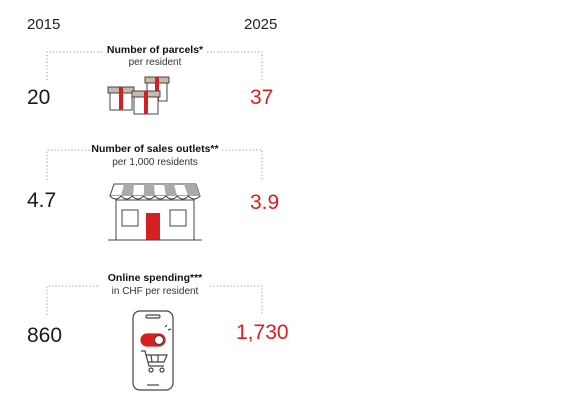 The width and height of the screenshot is (580, 401). I want to click on metric-subtitle-sales-outlets: per 1,000 residents, so click(155, 162).